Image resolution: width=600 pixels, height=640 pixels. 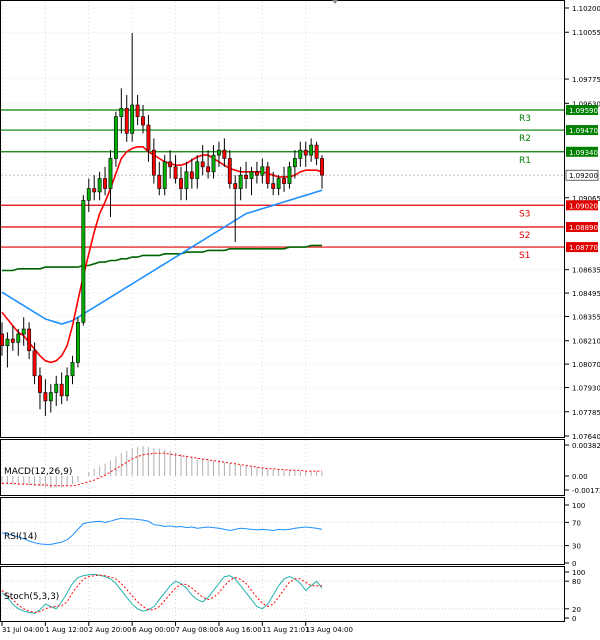 What do you see at coordinates (586, 80) in the screenshot?
I see `price-tick-label: 1.09775` at bounding box center [586, 80].